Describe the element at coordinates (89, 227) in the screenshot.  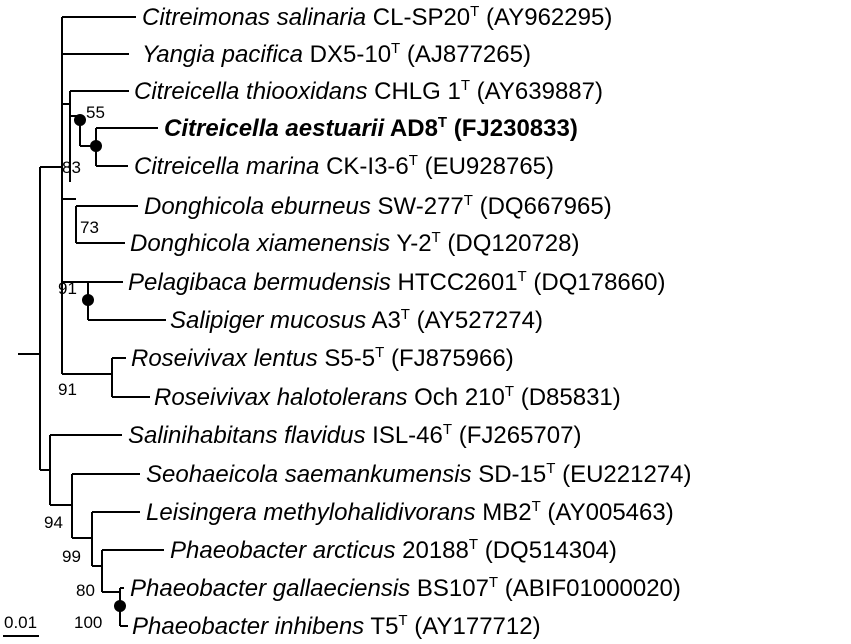
I see `bootstrap-value: 73` at that location.